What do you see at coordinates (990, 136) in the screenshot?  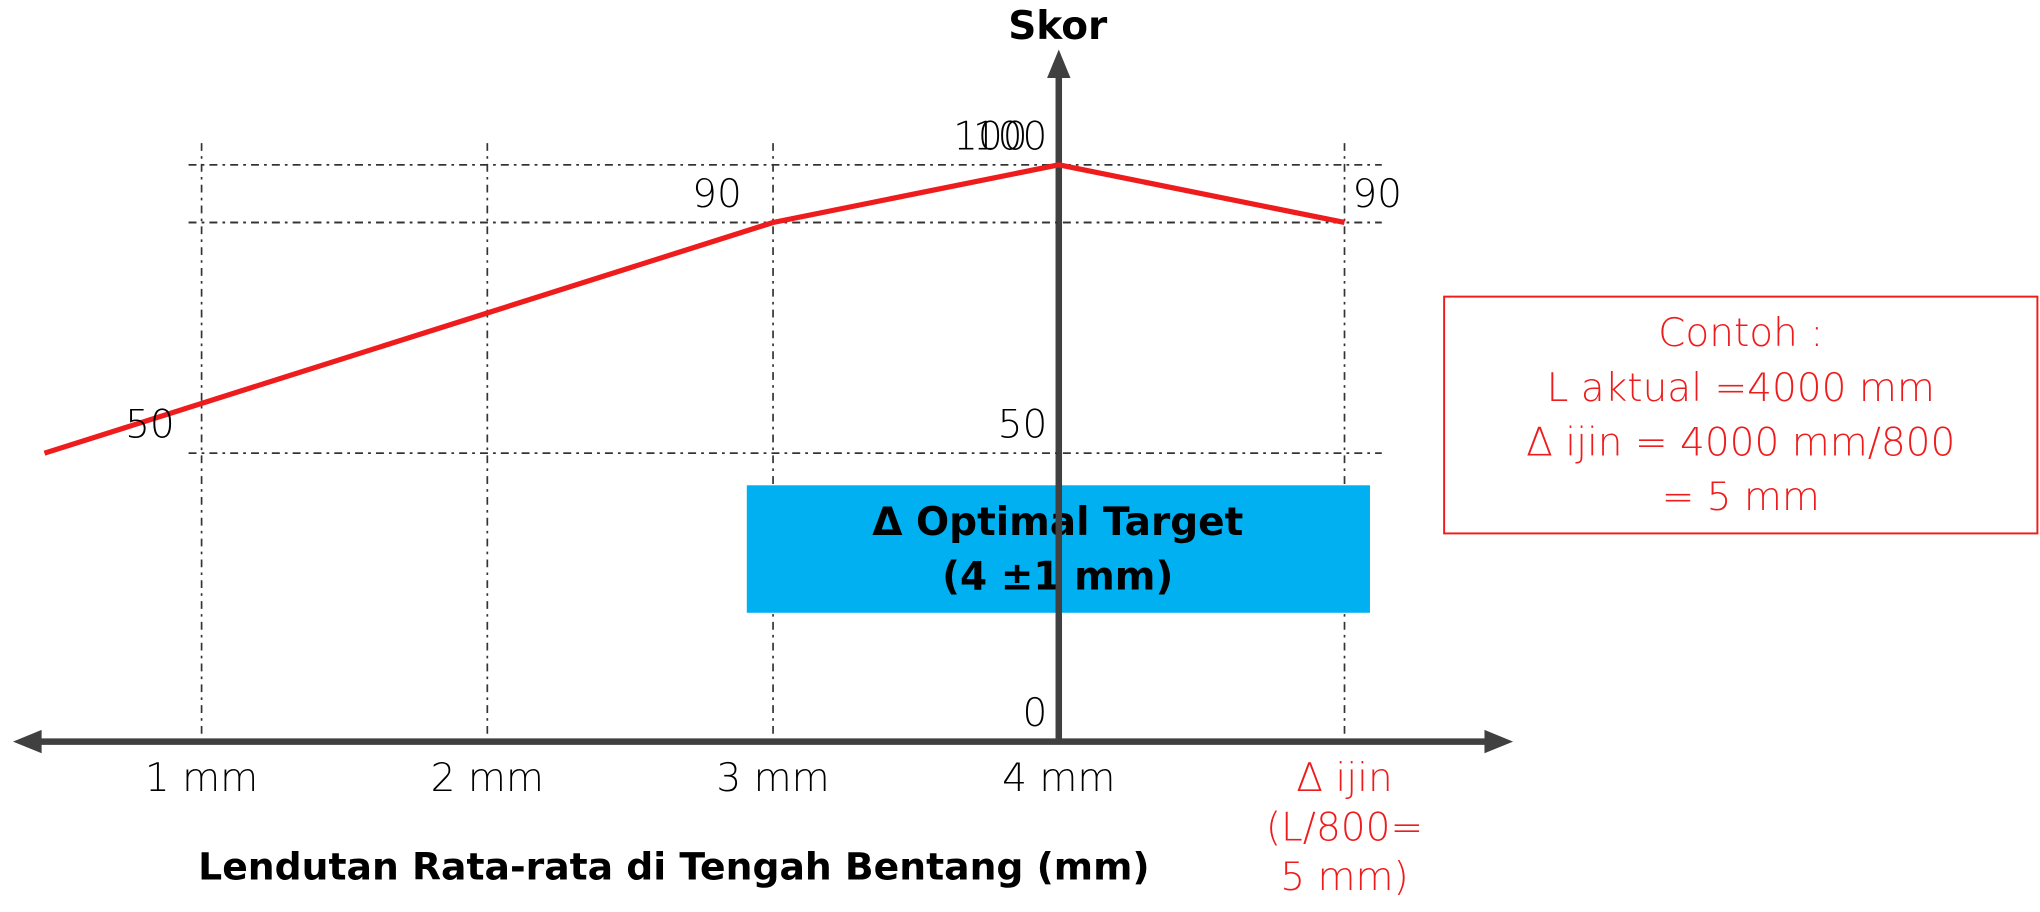 I see `data-label: 100` at bounding box center [990, 136].